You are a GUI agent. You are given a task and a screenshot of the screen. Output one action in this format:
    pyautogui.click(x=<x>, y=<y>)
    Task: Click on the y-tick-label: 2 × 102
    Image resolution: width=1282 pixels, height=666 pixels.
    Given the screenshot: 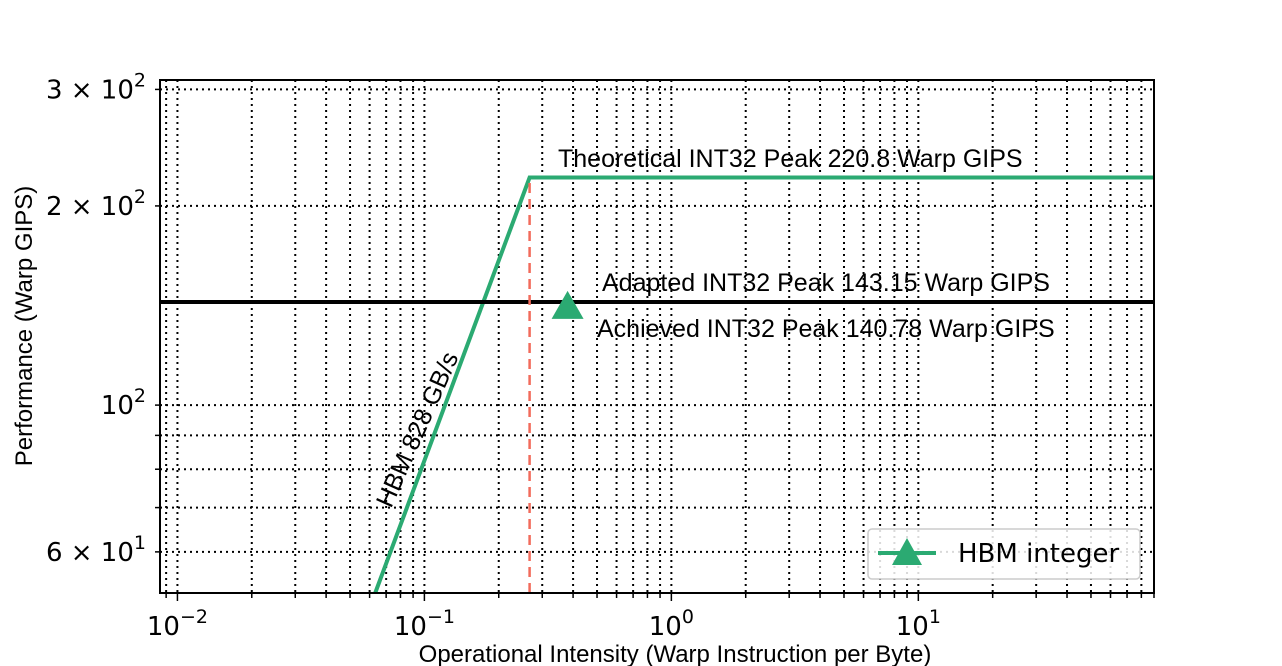 What is the action you would take?
    pyautogui.click(x=96, y=204)
    